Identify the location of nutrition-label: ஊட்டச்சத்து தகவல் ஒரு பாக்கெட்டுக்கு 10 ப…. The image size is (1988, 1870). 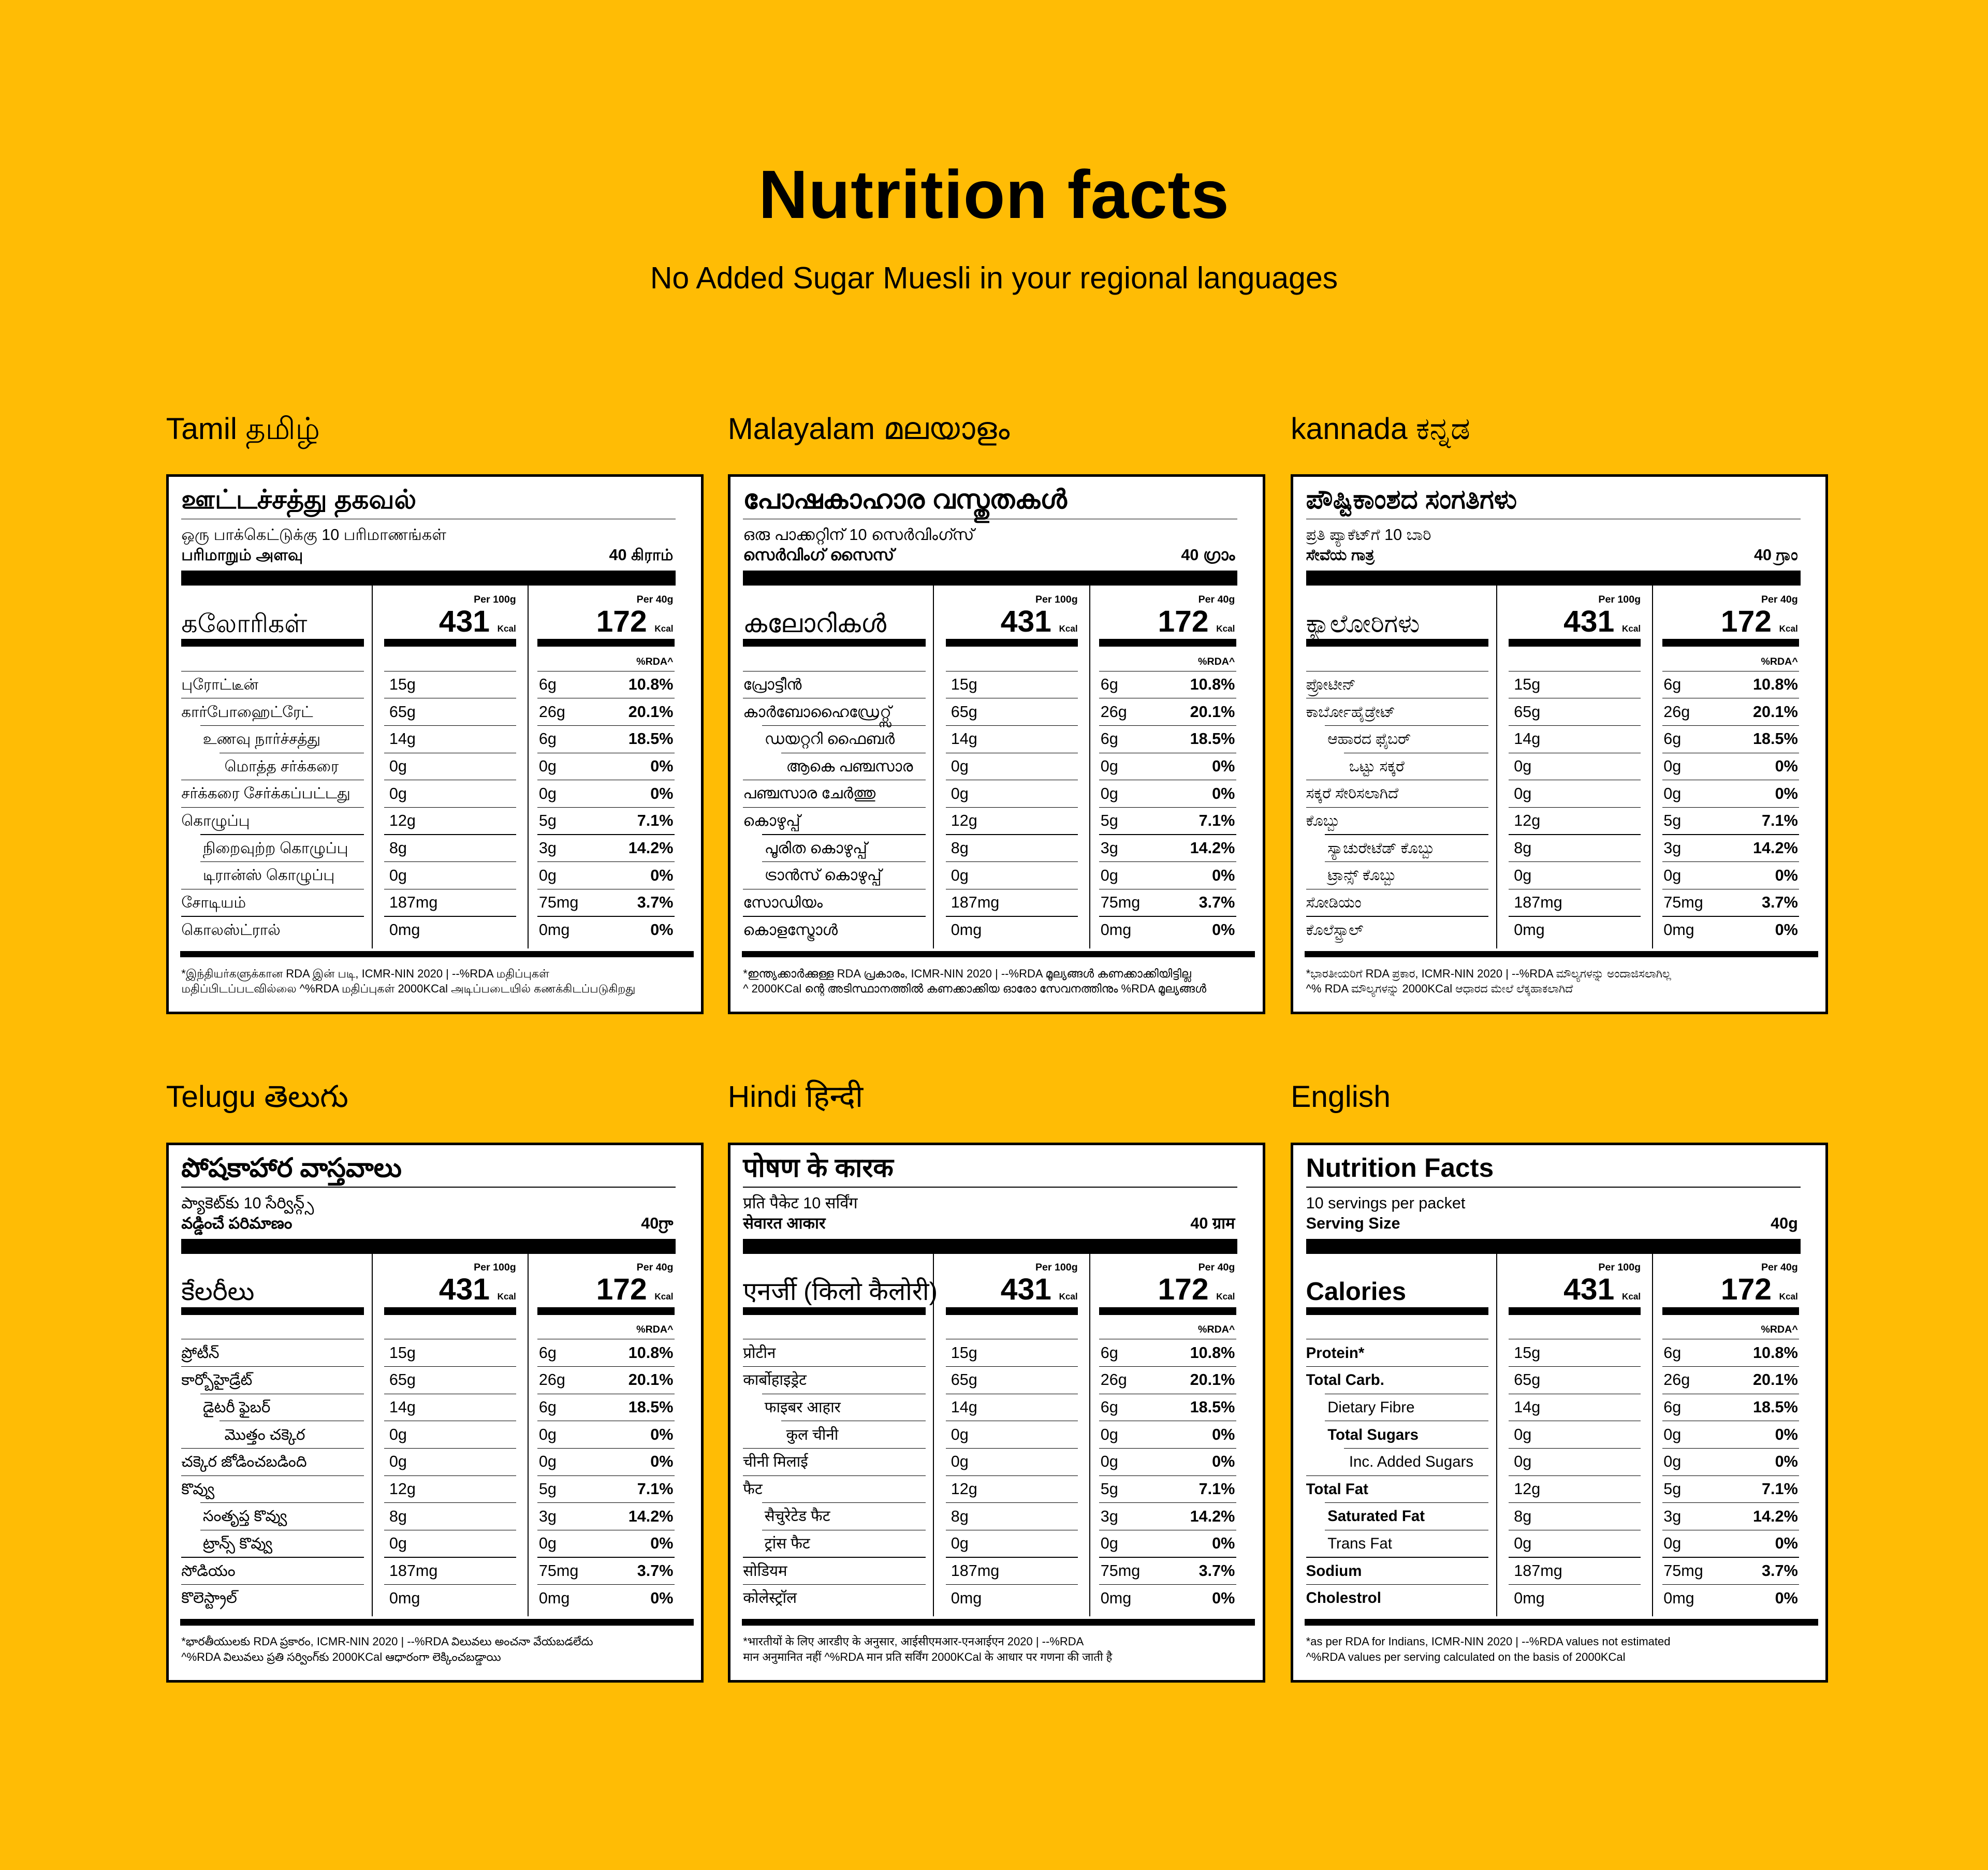
(435, 744).